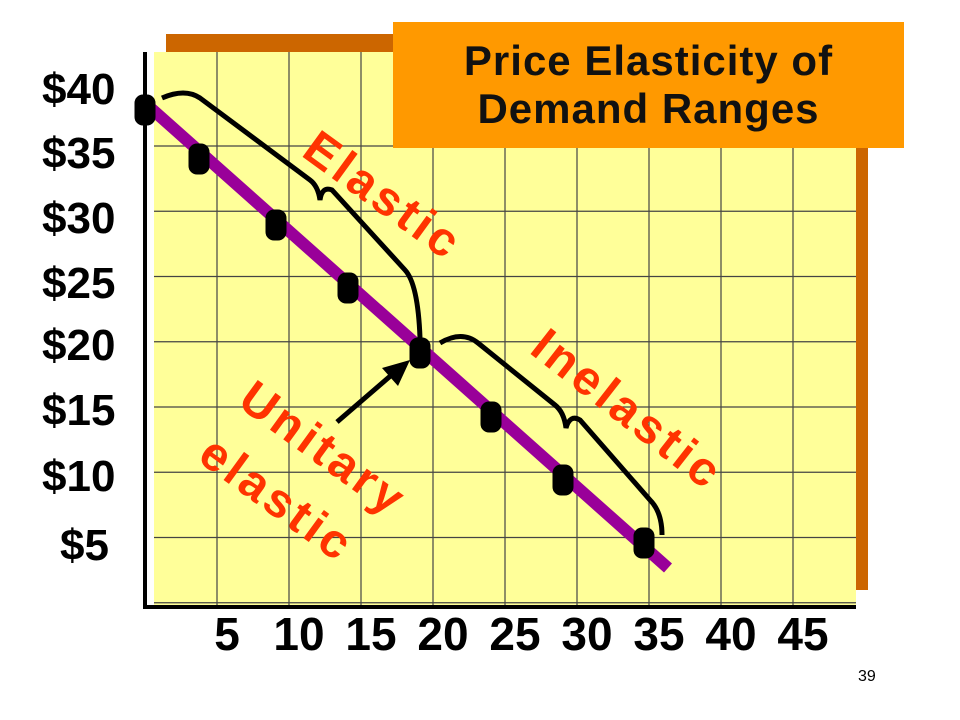  Describe the element at coordinates (298, 634) in the screenshot. I see `x-tick-label: 10` at that location.